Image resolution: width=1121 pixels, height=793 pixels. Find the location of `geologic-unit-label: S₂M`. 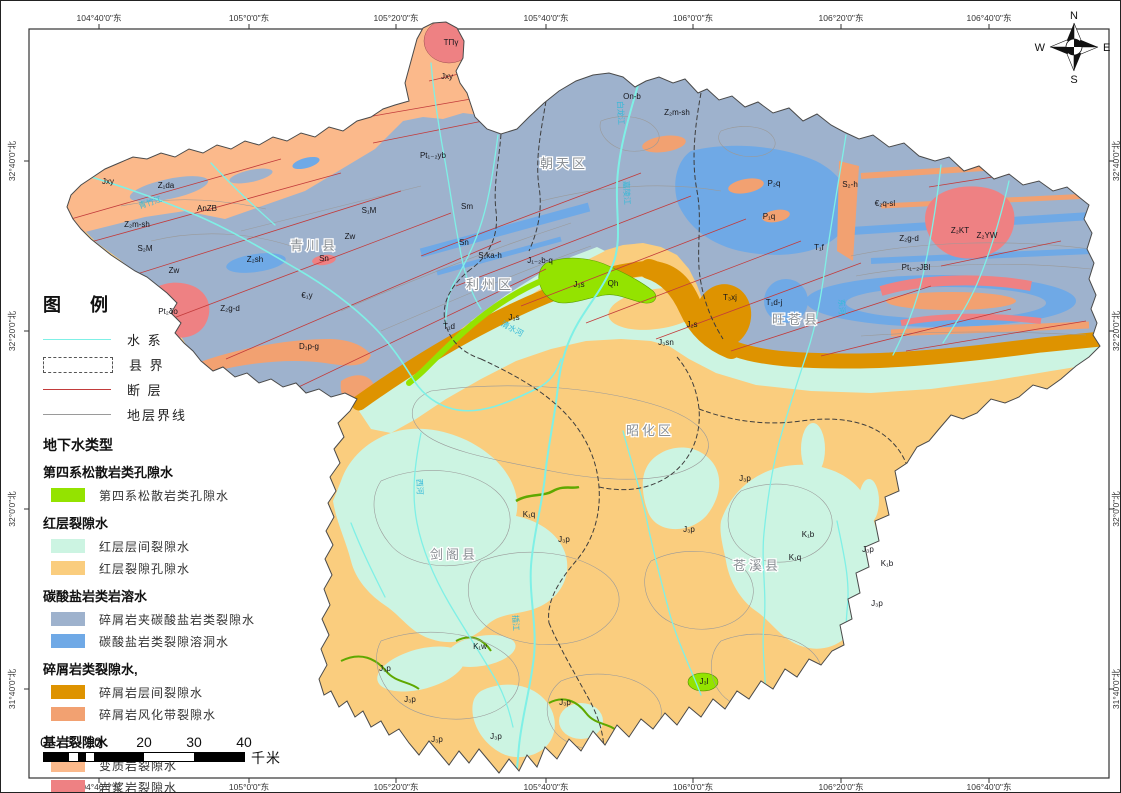

geologic-unit-label: S₂M is located at coordinates (144, 248).